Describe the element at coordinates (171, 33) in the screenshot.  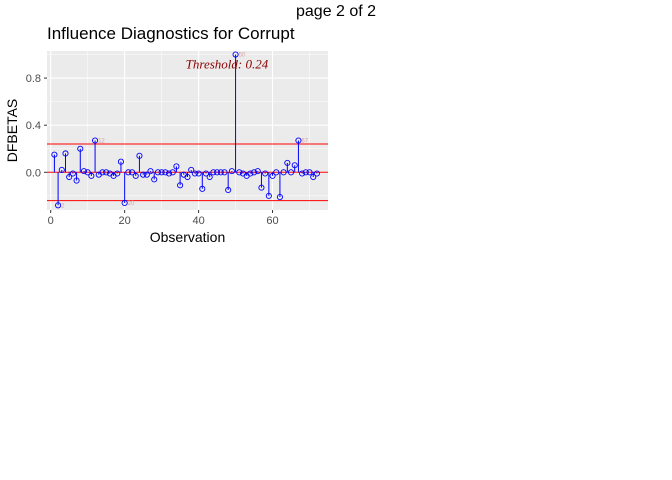
I see `chart-title: Influence Diagnostics for Corrupt` at that location.